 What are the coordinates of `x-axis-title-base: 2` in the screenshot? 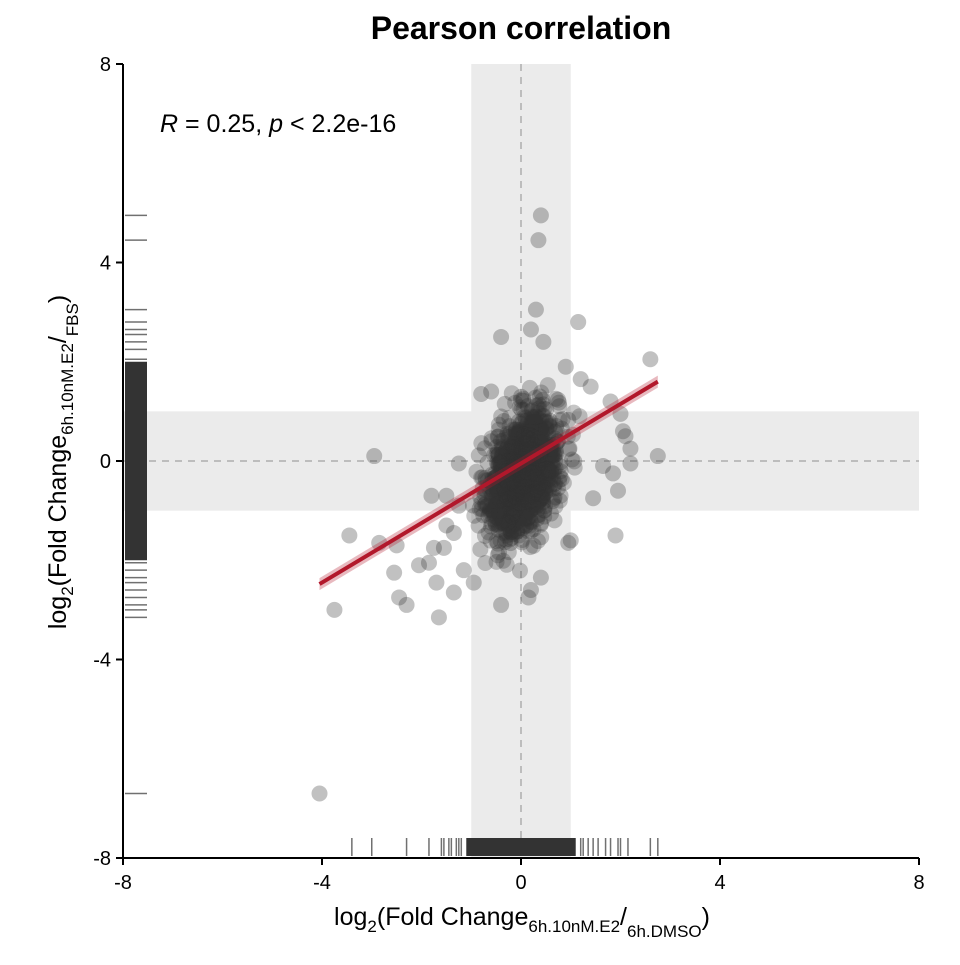 It's located at (371, 926).